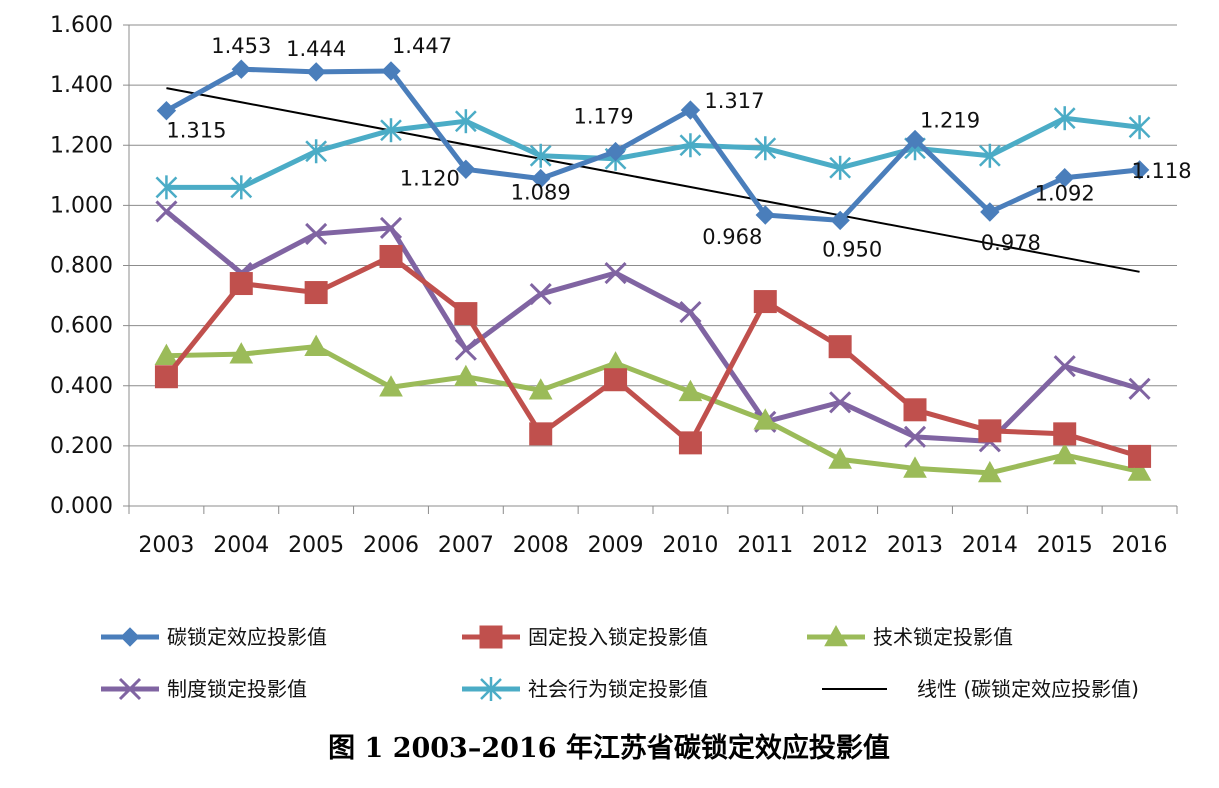  I want to click on y-tick-label: 0.600, so click(81, 326).